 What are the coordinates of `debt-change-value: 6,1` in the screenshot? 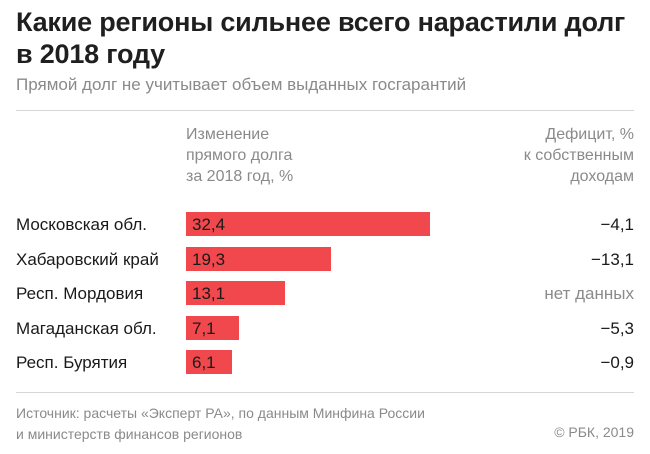 It's located at (204, 362).